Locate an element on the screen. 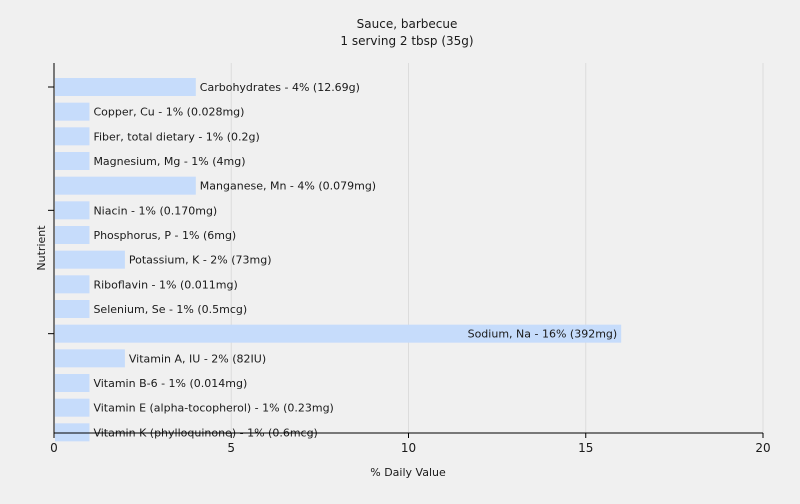  bar-label-4: Manganese, Mn - 4% (0.079mg) is located at coordinates (288, 186).